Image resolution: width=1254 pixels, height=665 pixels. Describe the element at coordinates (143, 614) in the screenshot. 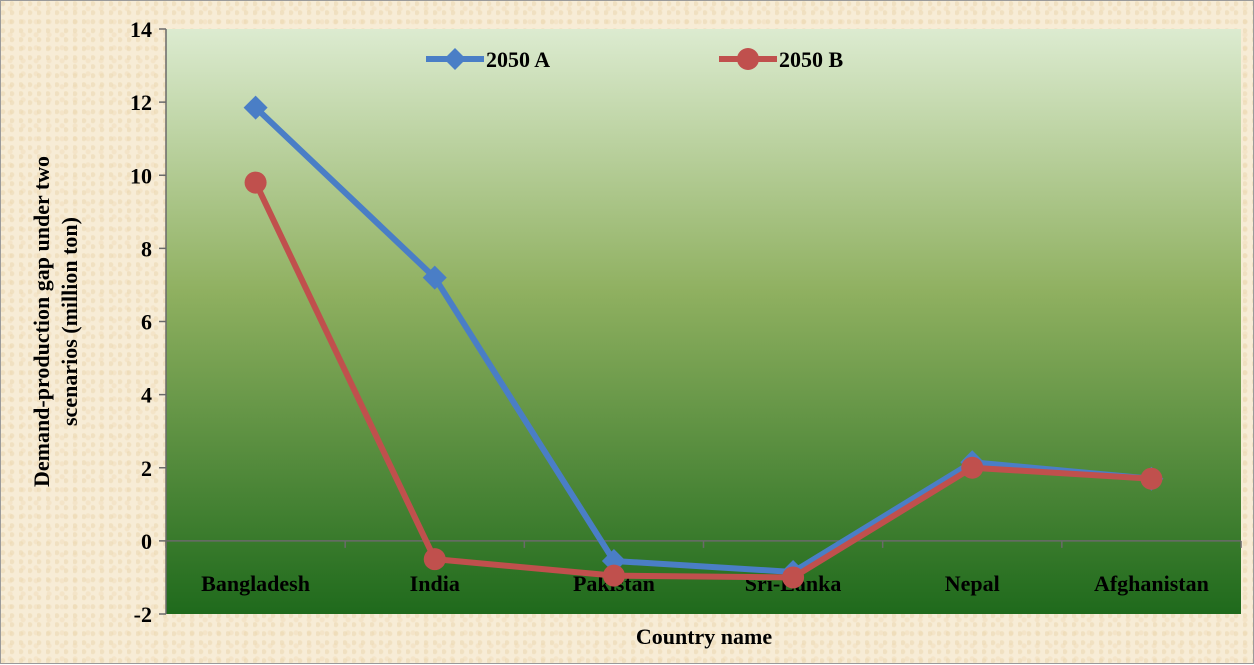

I see `y-tick-label: -2` at that location.